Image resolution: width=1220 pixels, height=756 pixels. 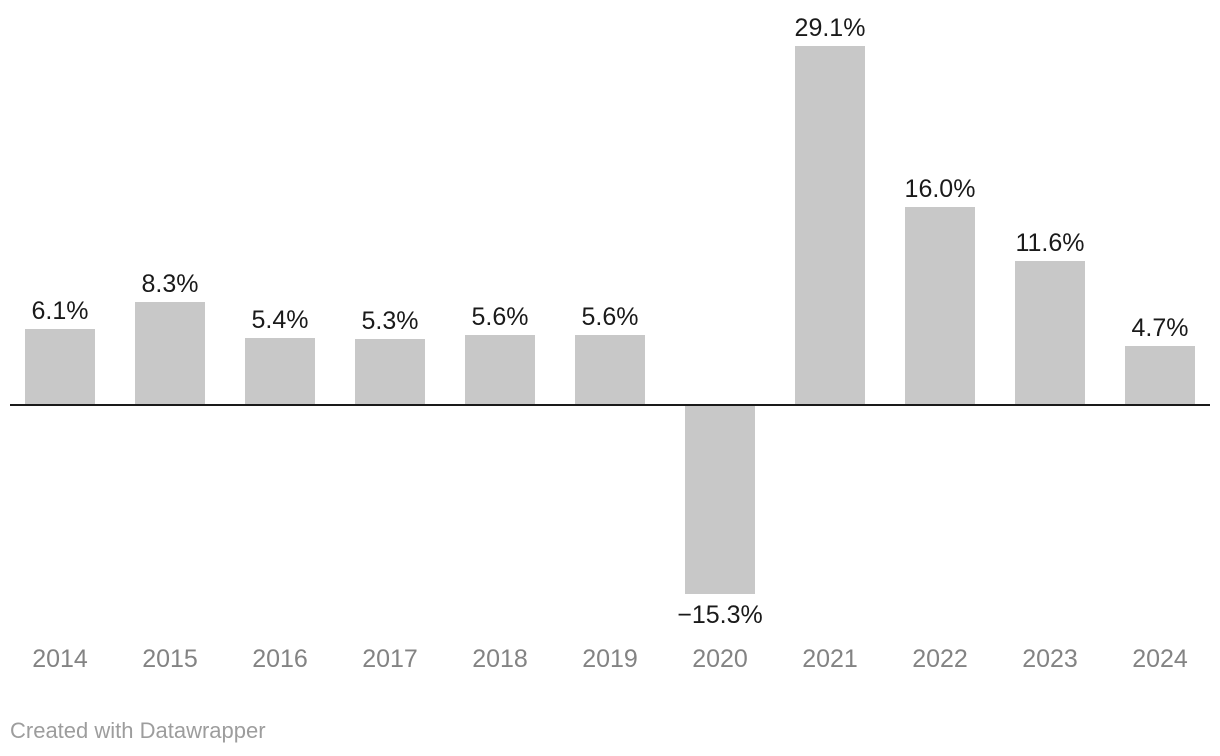 What do you see at coordinates (830, 659) in the screenshot?
I see `x-tick-label-2021: 2021` at bounding box center [830, 659].